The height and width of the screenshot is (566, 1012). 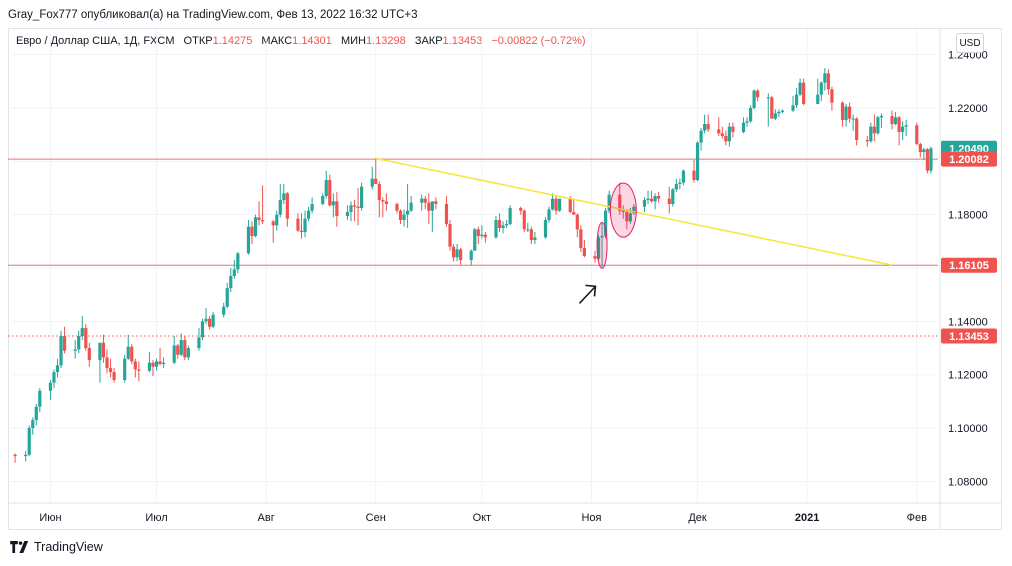 I want to click on time-tick-label: Фев, so click(x=917, y=518).